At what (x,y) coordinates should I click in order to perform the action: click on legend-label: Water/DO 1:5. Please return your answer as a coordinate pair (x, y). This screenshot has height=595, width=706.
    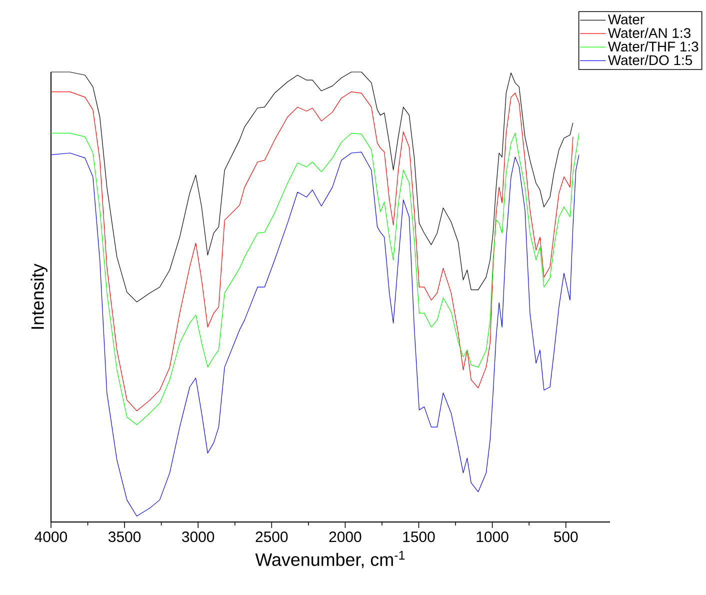
    Looking at the image, I should click on (650, 60).